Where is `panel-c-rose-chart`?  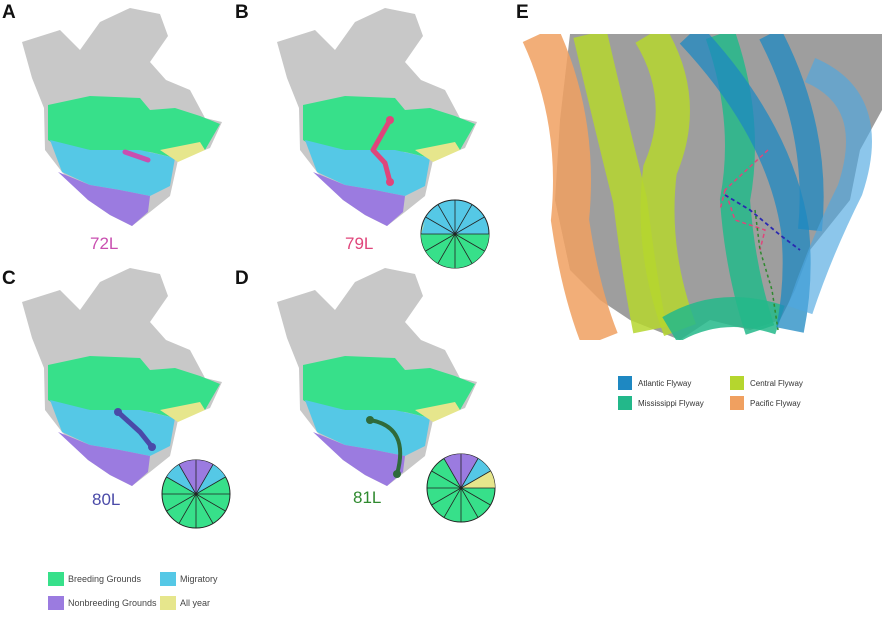 panel-c-rose-chart is located at coordinates (196, 494).